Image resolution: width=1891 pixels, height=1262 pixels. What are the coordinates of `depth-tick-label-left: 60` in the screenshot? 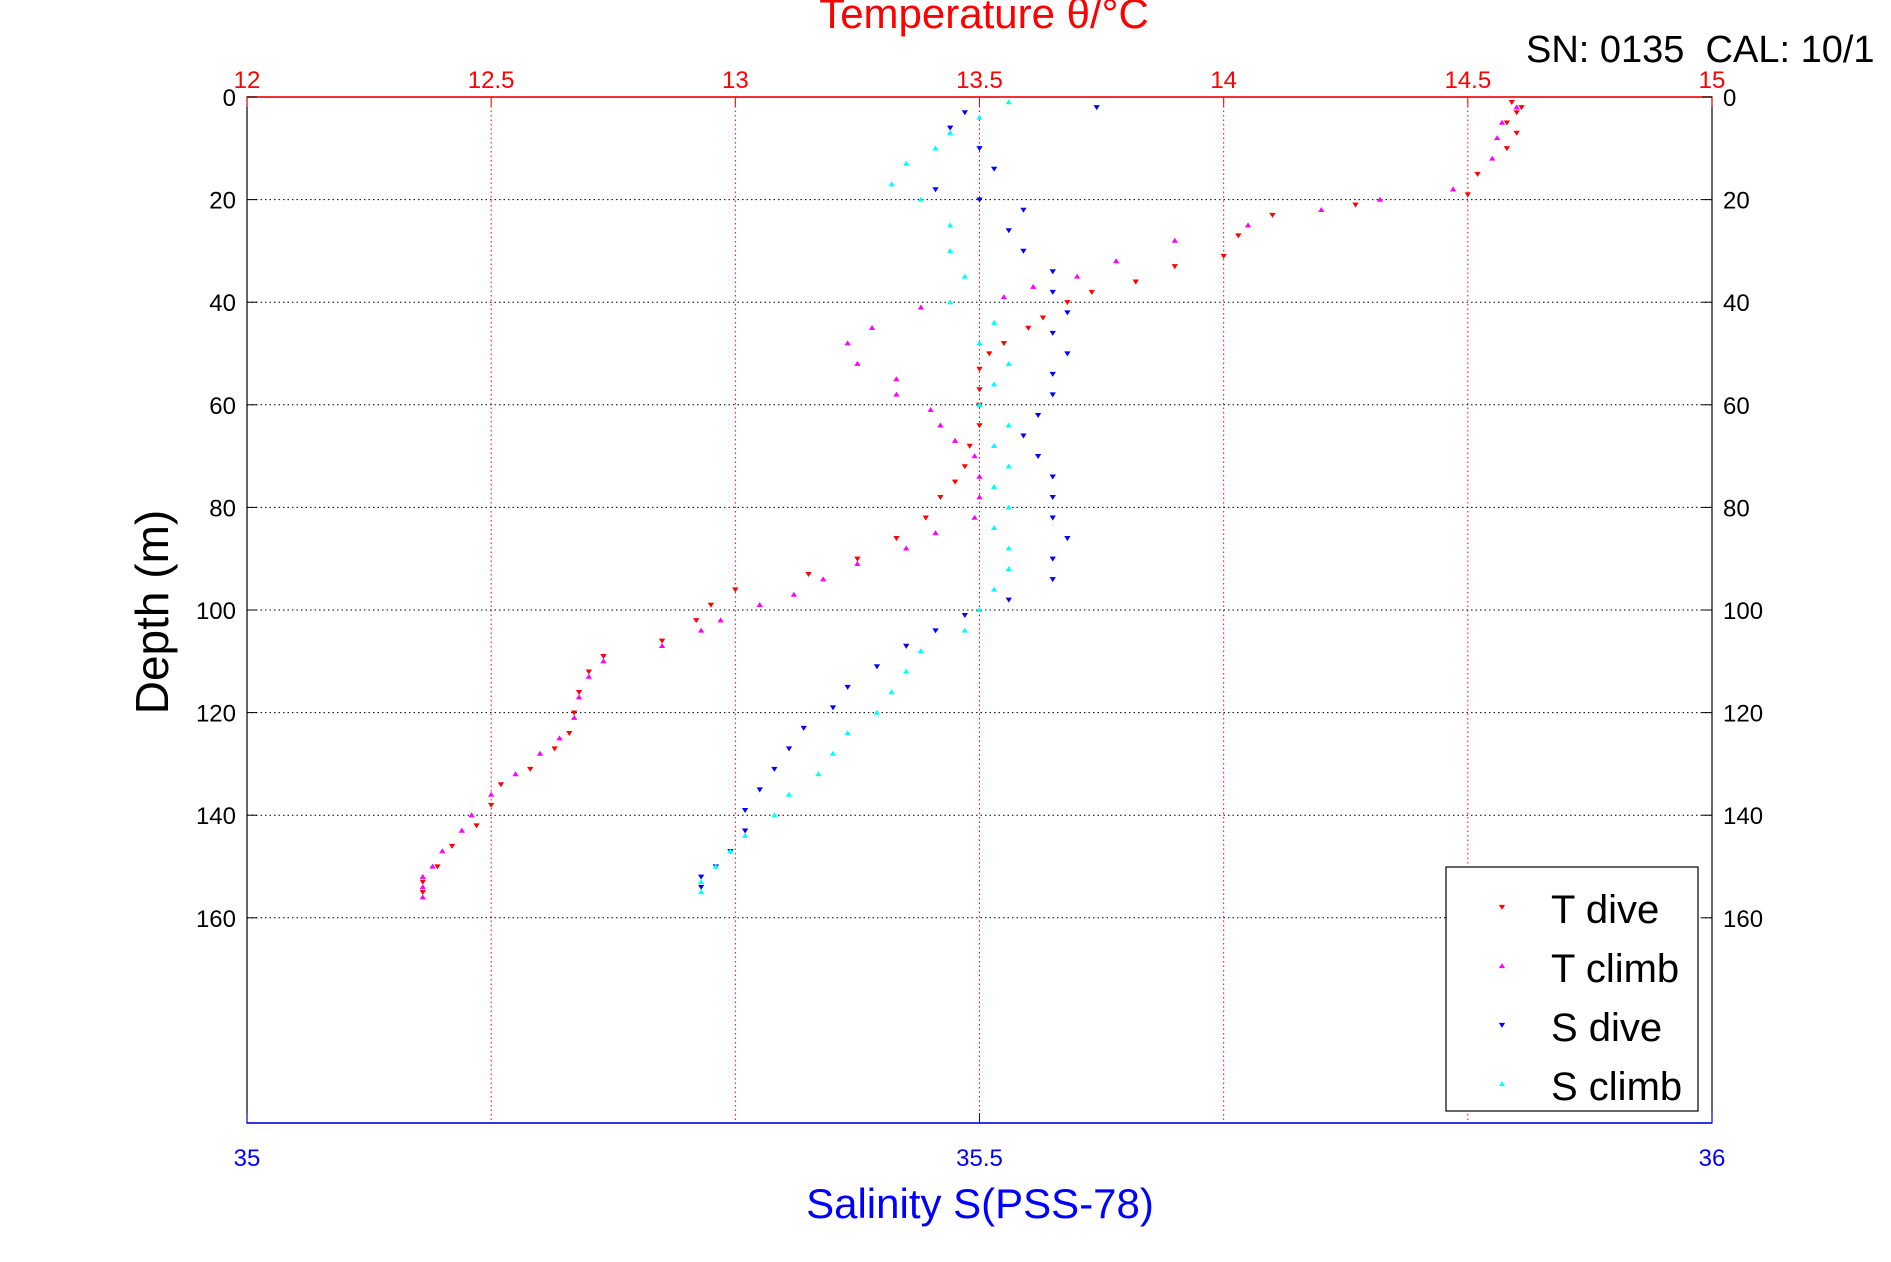 It's located at (222, 406).